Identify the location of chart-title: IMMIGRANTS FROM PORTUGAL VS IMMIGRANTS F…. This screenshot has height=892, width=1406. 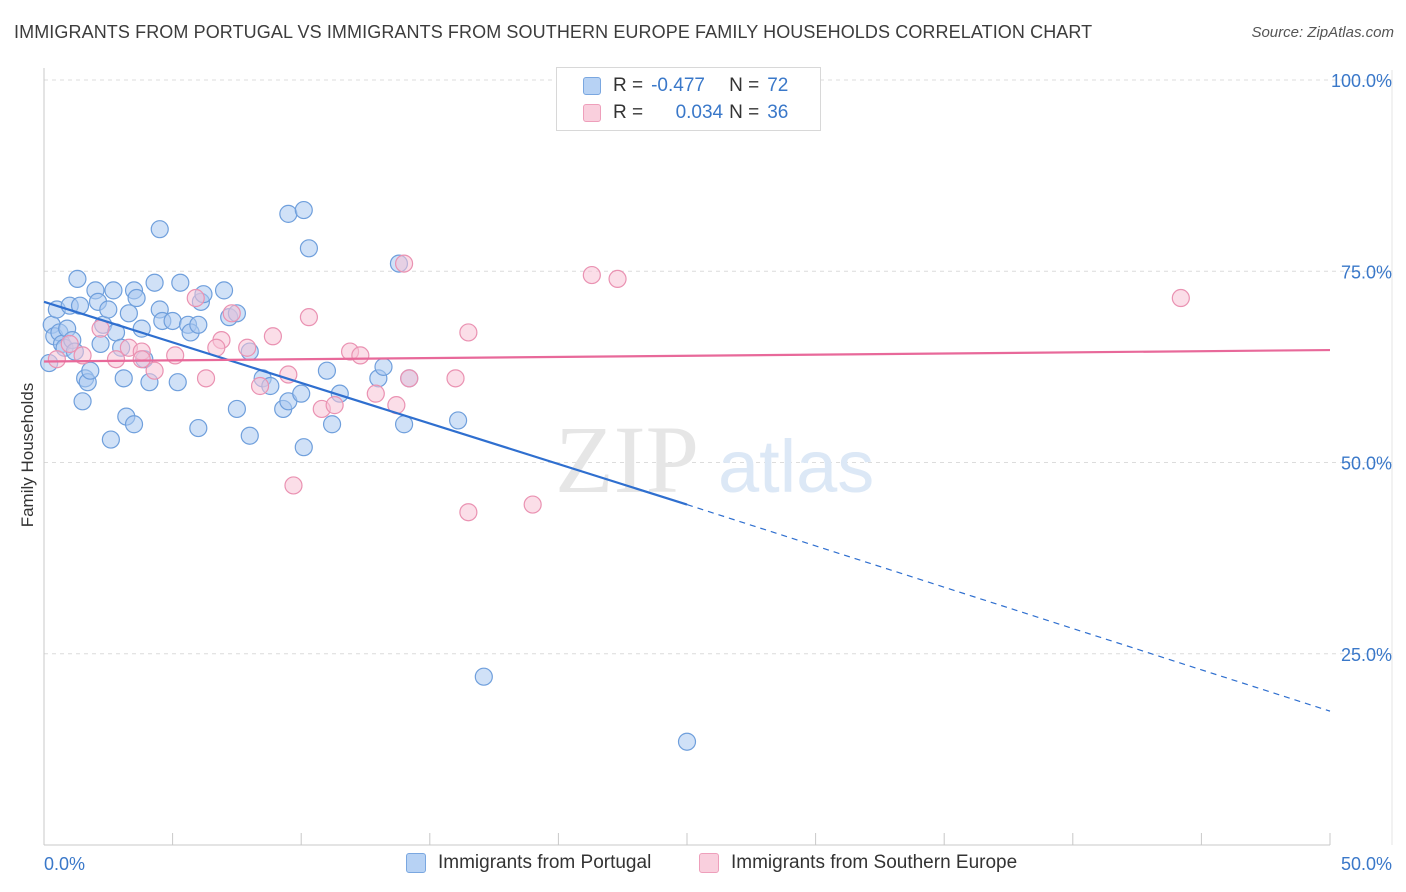
(553, 32).